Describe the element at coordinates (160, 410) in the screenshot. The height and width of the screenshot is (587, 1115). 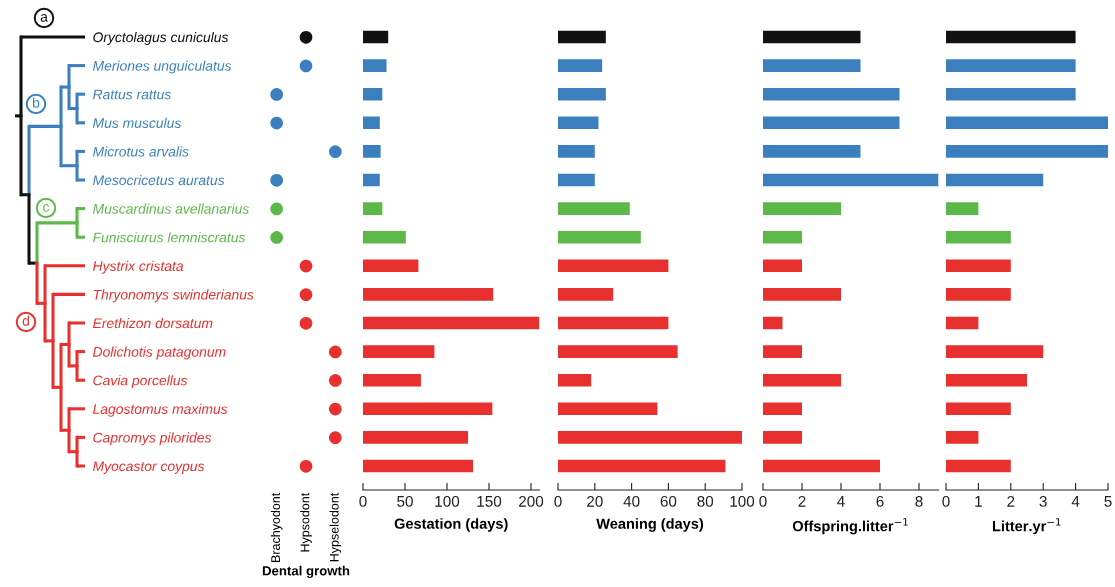
I see `y-tick-label: Lagostomus maximus` at that location.